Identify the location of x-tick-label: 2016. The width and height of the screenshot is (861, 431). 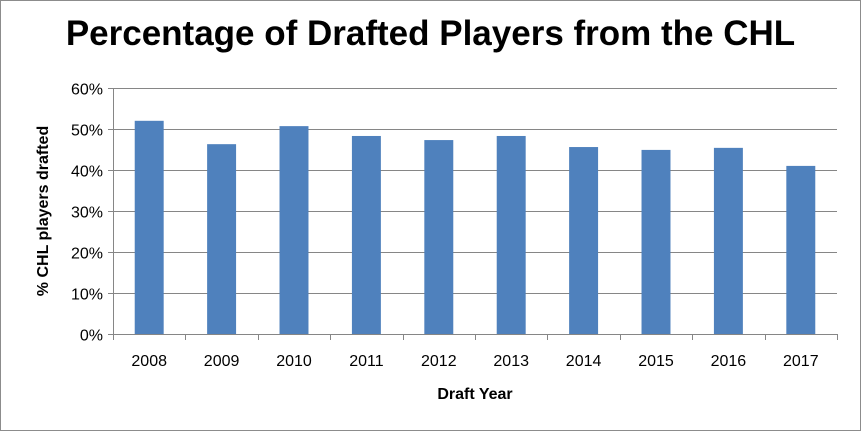
(729, 361).